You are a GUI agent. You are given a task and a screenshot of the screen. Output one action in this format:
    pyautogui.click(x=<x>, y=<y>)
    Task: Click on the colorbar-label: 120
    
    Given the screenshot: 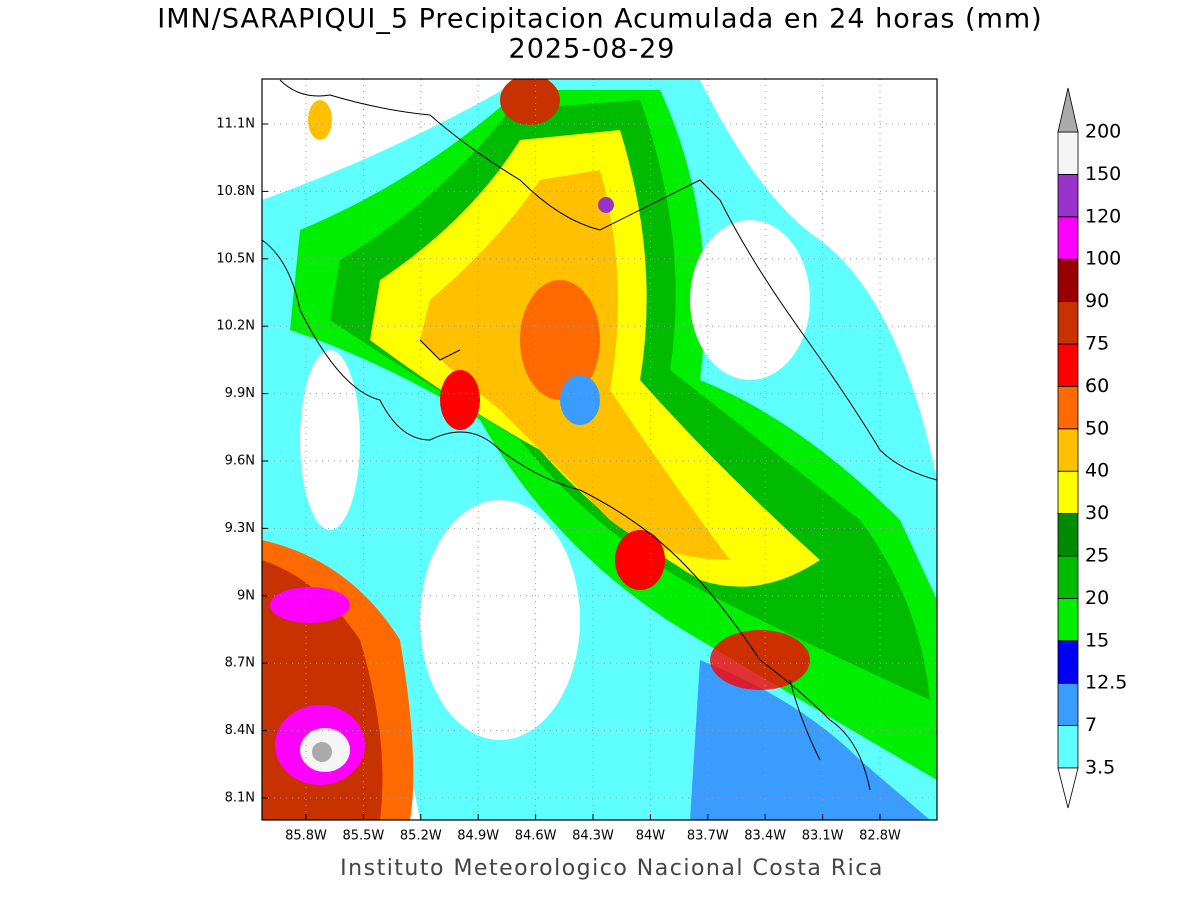 What is the action you would take?
    pyautogui.click(x=1103, y=216)
    